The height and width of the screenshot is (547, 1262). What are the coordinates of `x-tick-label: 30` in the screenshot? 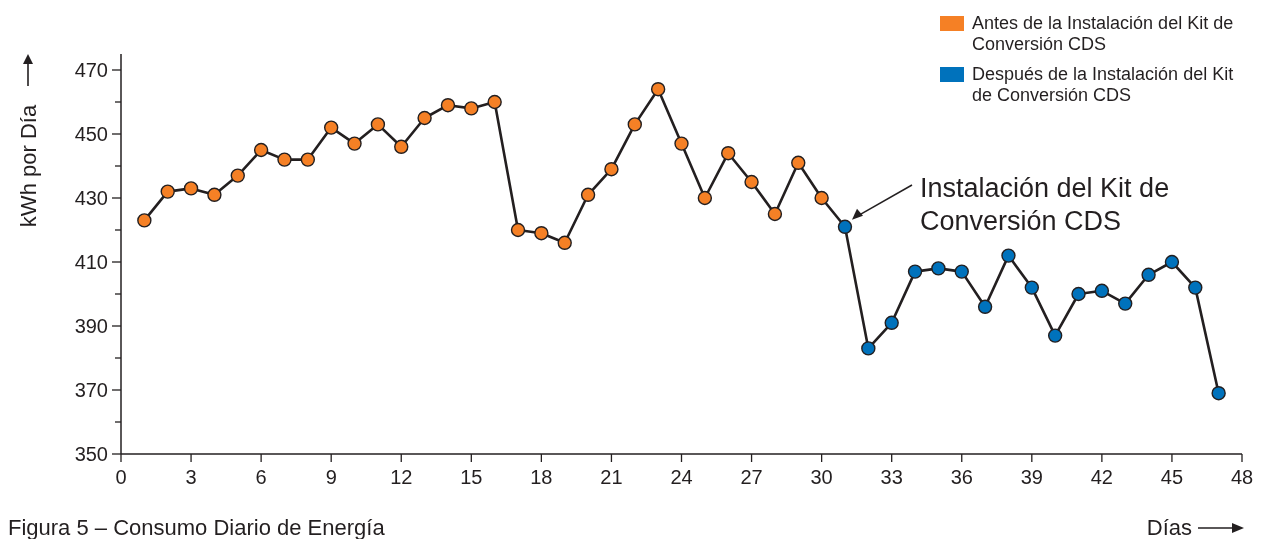 It's located at (821, 477).